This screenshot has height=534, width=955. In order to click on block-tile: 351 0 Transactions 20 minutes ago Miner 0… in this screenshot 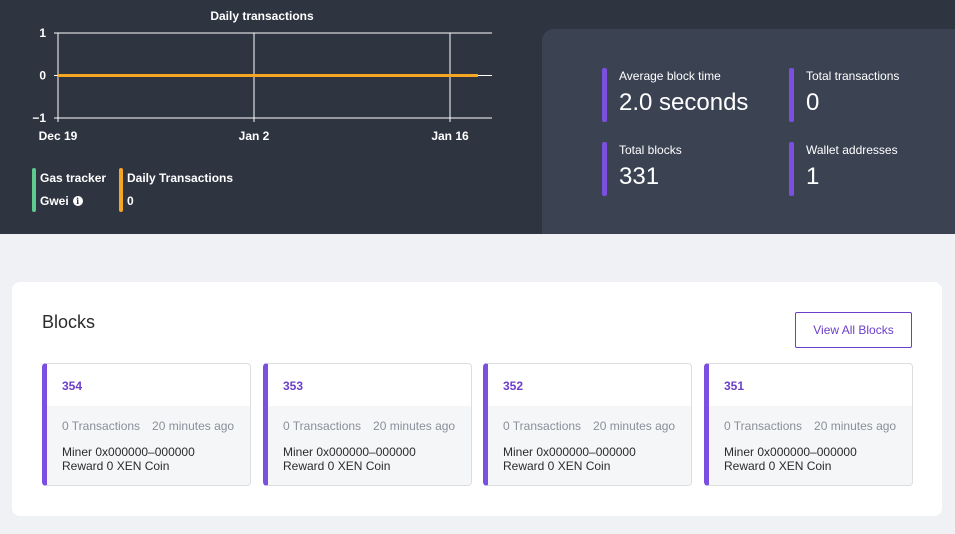, I will do `click(808, 424)`.